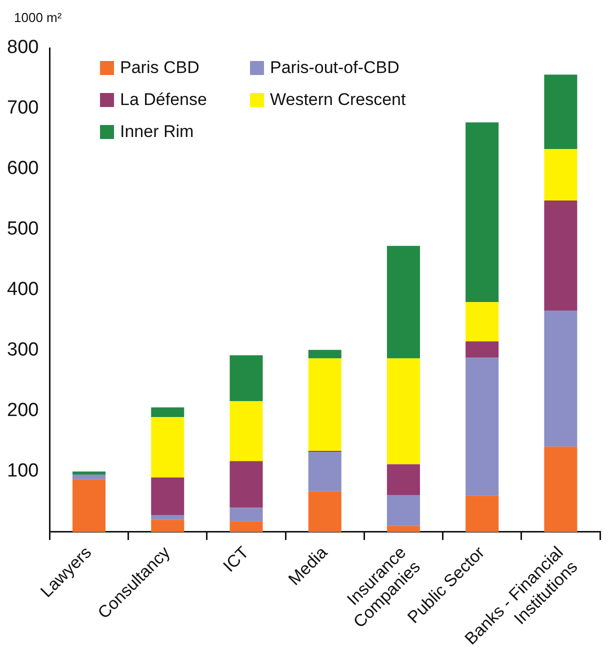 Image resolution: width=608 pixels, height=671 pixels. What do you see at coordinates (338, 100) in the screenshot?
I see `legend-label: Western Crescent` at bounding box center [338, 100].